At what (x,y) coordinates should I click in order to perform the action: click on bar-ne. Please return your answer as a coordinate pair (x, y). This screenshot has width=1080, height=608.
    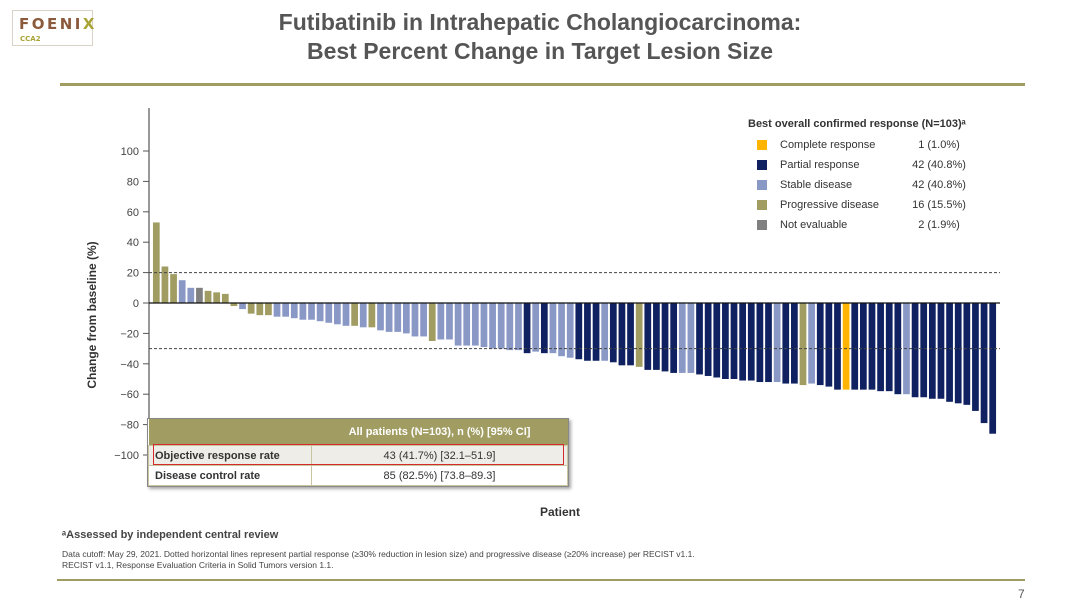
    Looking at the image, I should click on (199, 295).